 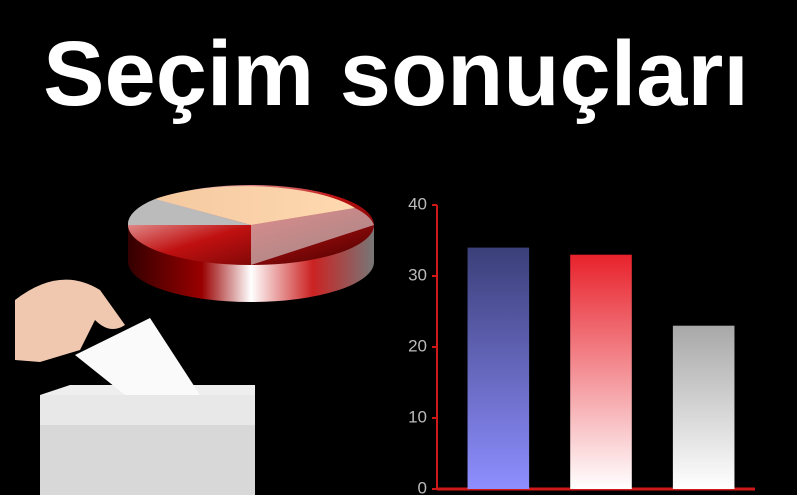 What do you see at coordinates (250, 243) in the screenshot?
I see `pie-illustration` at bounding box center [250, 243].